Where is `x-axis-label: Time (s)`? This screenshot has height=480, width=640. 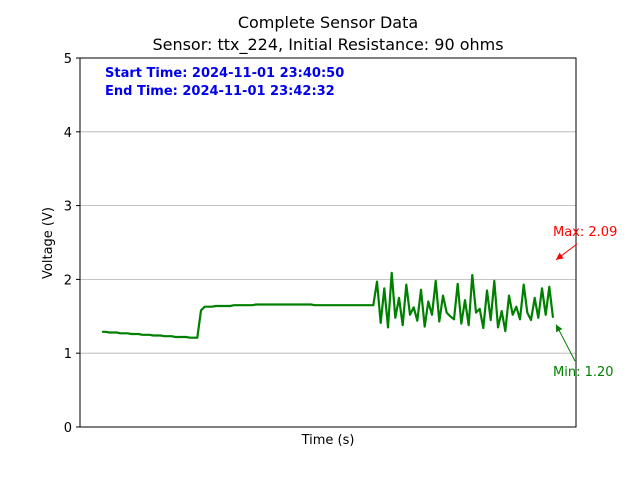 x-axis-label: Time (s) is located at coordinates (328, 440).